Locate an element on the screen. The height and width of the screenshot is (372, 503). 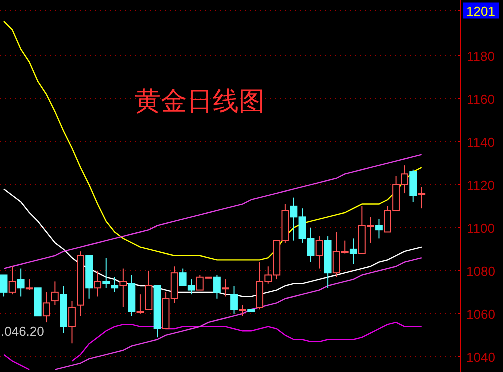
y-tick-label: 1180 is located at coordinates (481, 56).